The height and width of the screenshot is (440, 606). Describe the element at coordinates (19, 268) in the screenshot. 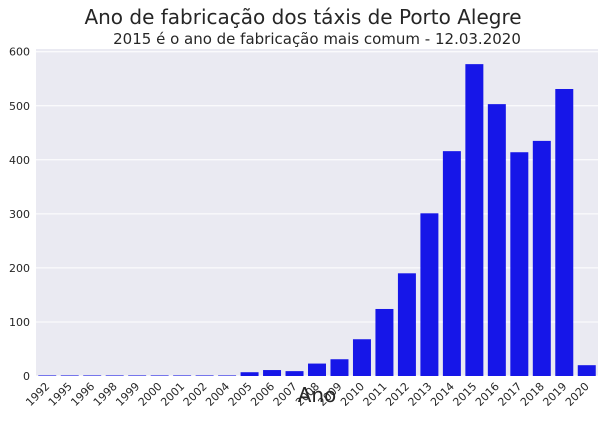

I see `y-tick-label: 200` at that location.